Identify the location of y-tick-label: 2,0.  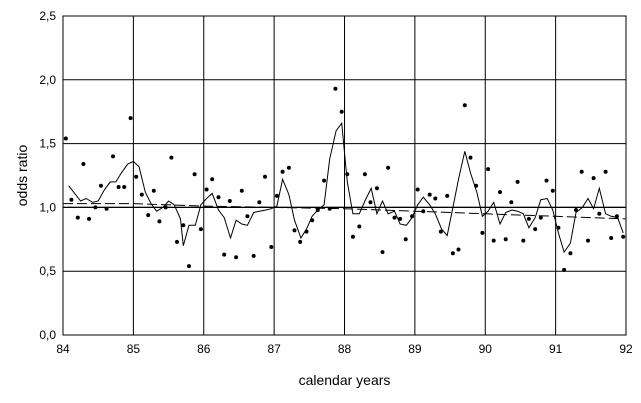
(47, 80).